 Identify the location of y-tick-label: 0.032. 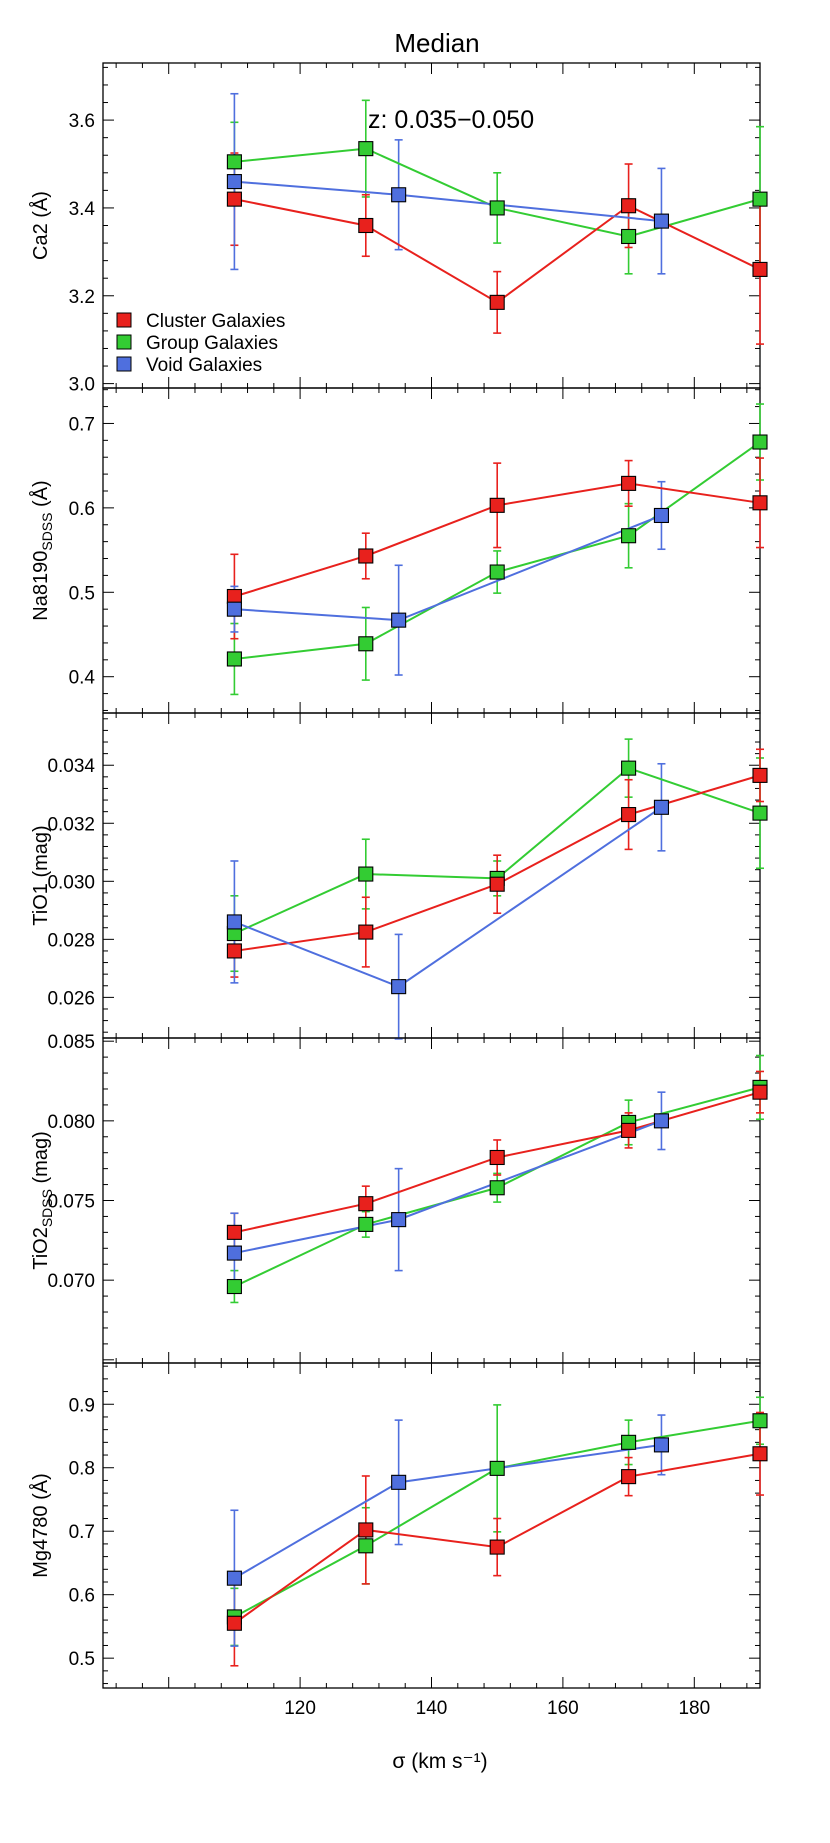
(71, 824).